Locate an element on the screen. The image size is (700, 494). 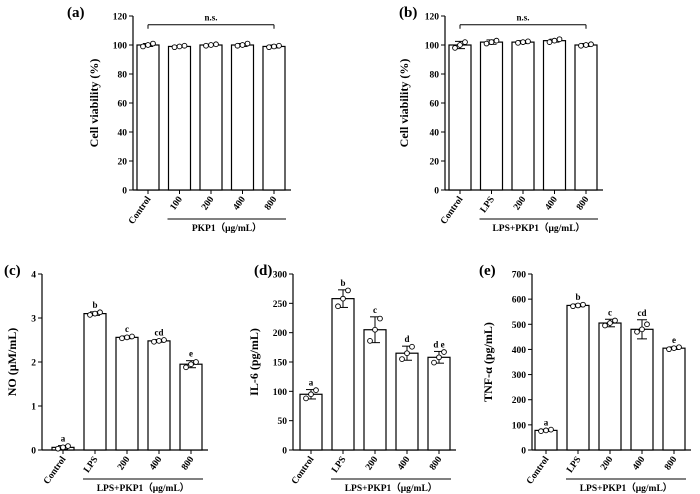
y-tick-label: 4 is located at coordinates (33, 276).